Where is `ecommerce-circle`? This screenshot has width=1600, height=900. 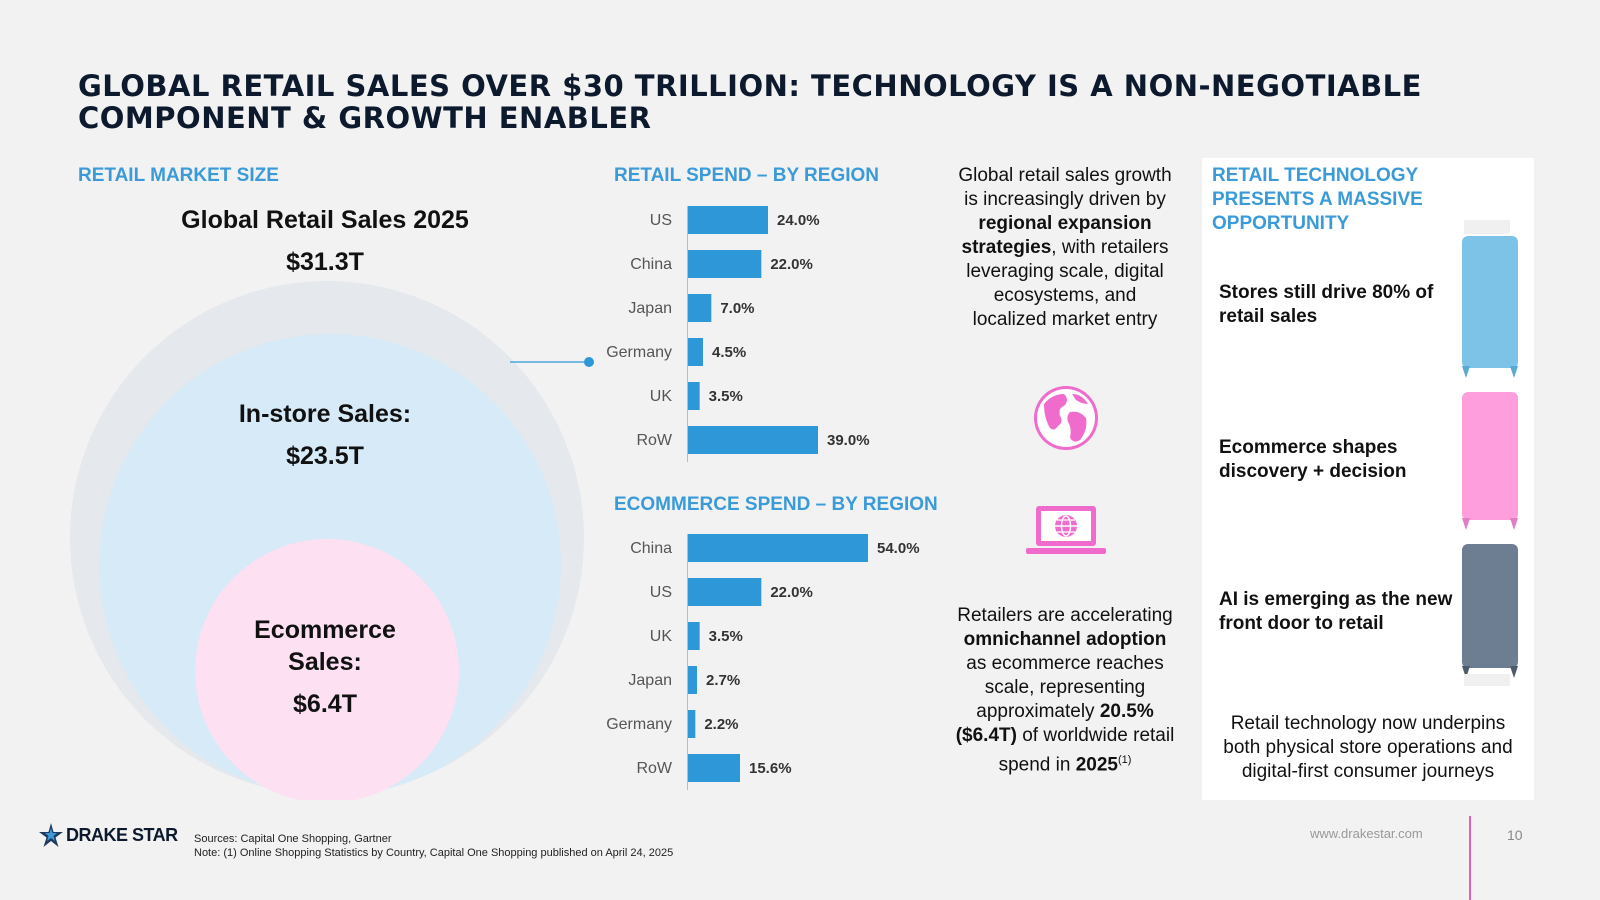
ecommerce-circle is located at coordinates (327, 669).